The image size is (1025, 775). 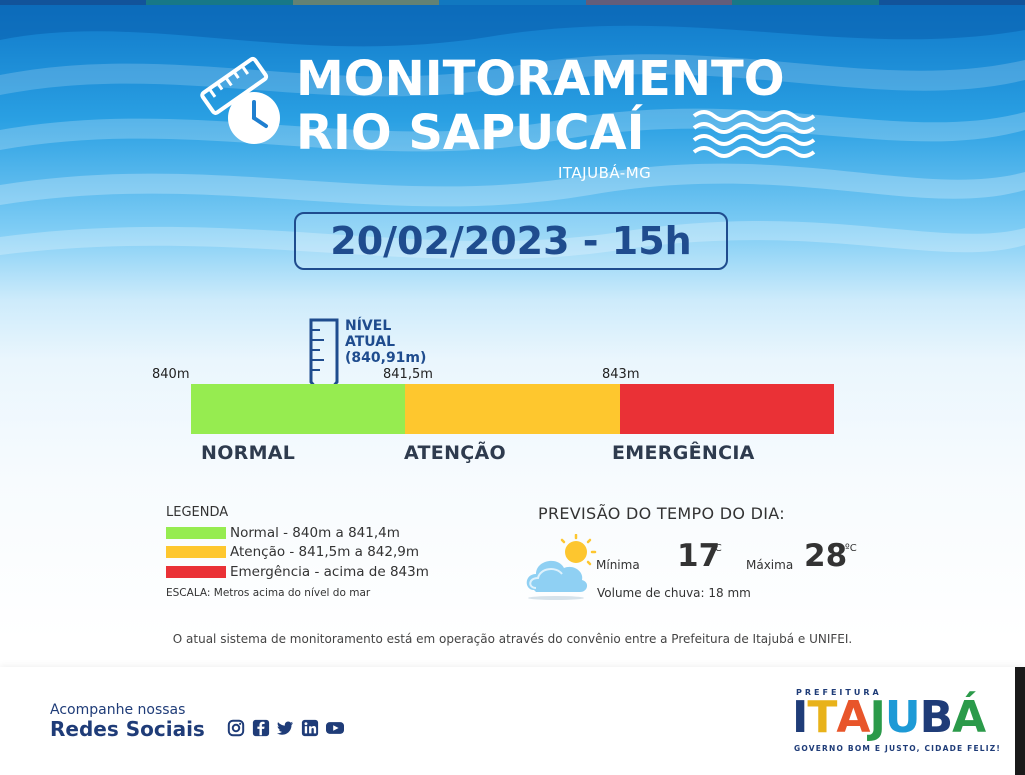 I want to click on brand-slogan: GOVERNO BOM E JUSTO, CIDADE FELIZ!, so click(x=897, y=748).